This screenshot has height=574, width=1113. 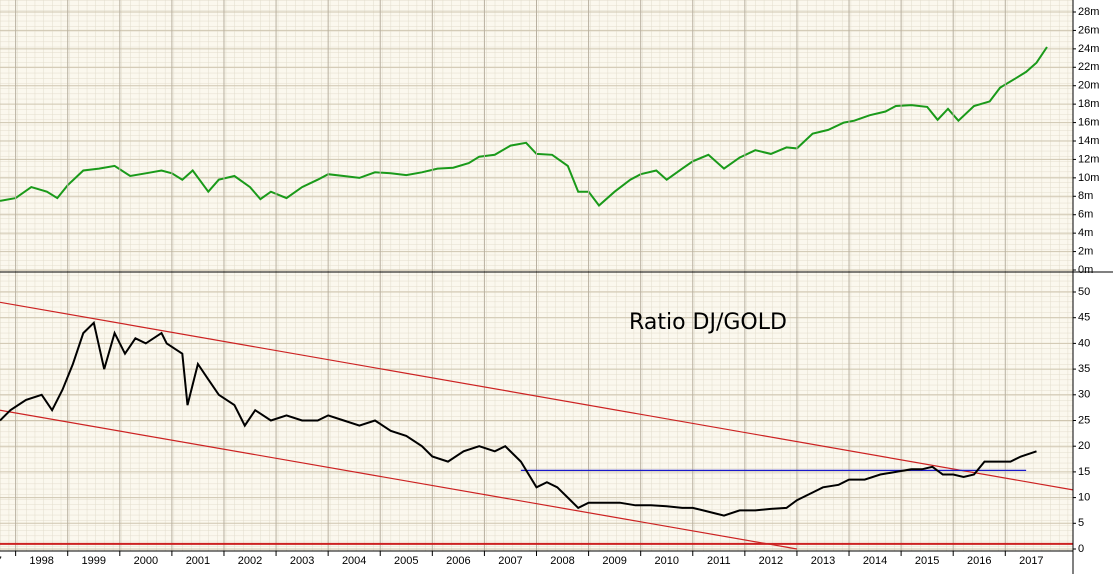 What do you see at coordinates (1088, 141) in the screenshot?
I see `y-tick-label: 14m` at bounding box center [1088, 141].